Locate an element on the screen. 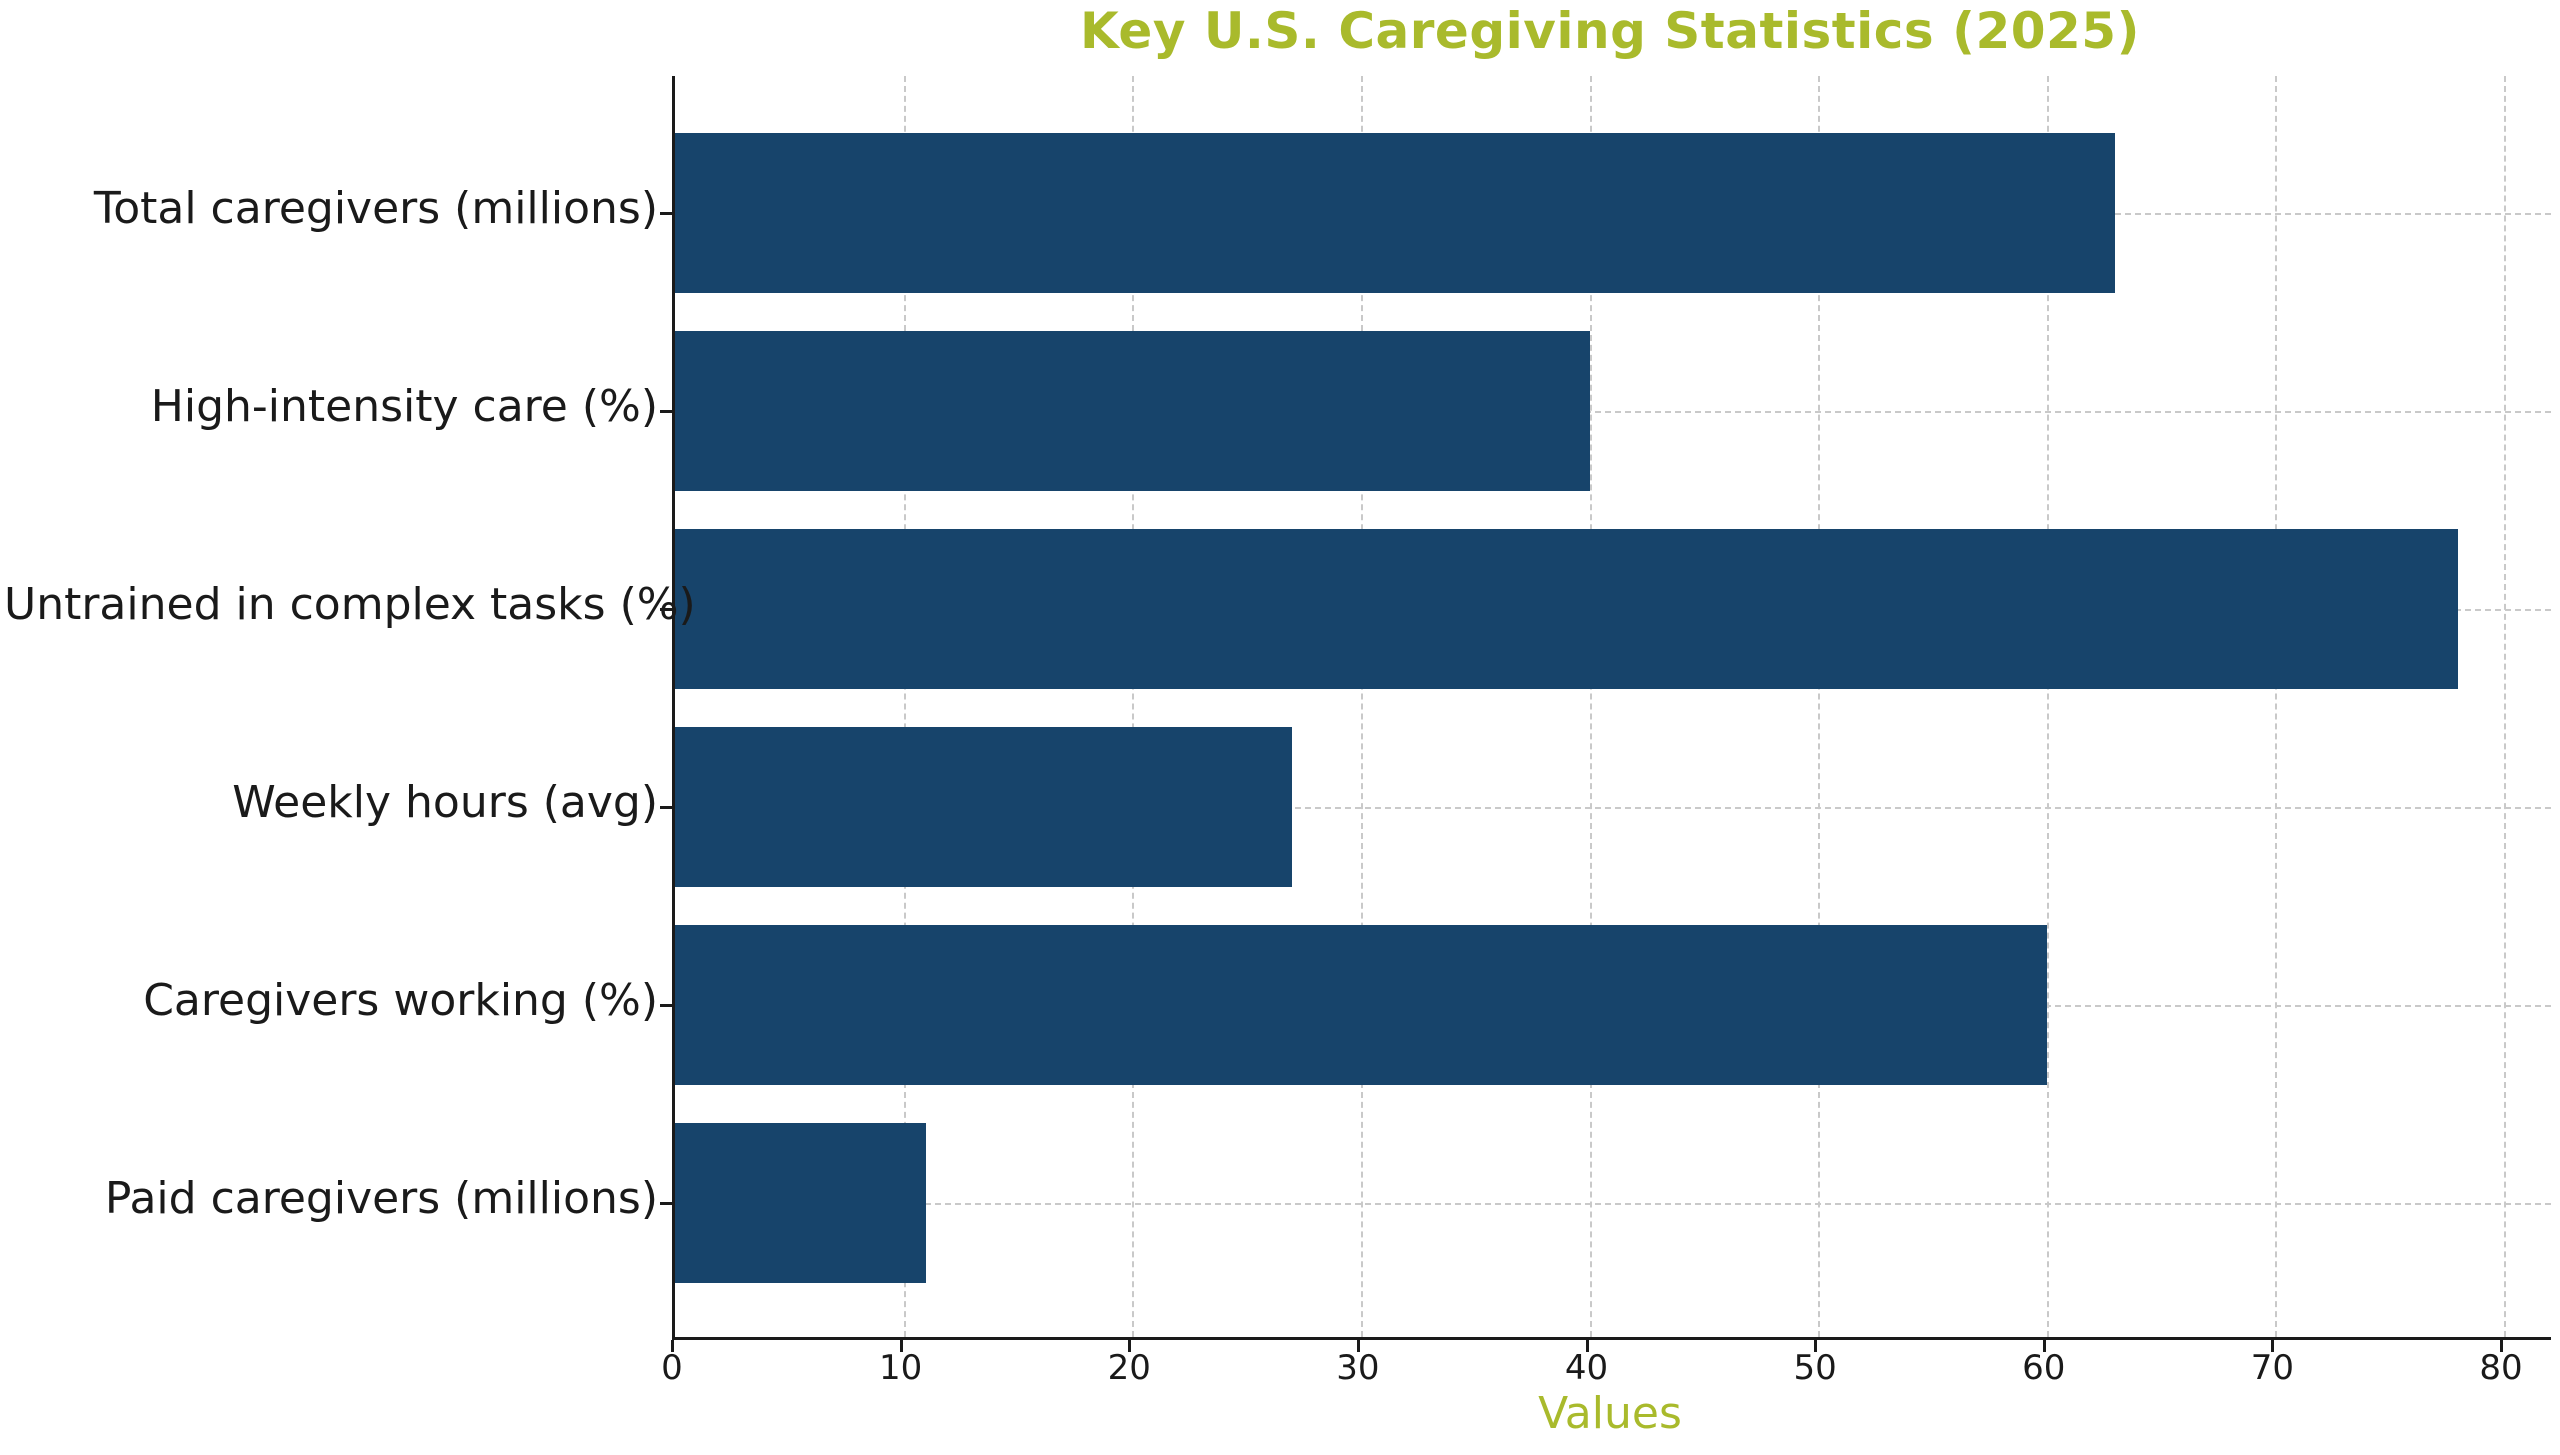 Image resolution: width=2560 pixels, height=1455 pixels. x-axis-label: Values is located at coordinates (1610, 1413).